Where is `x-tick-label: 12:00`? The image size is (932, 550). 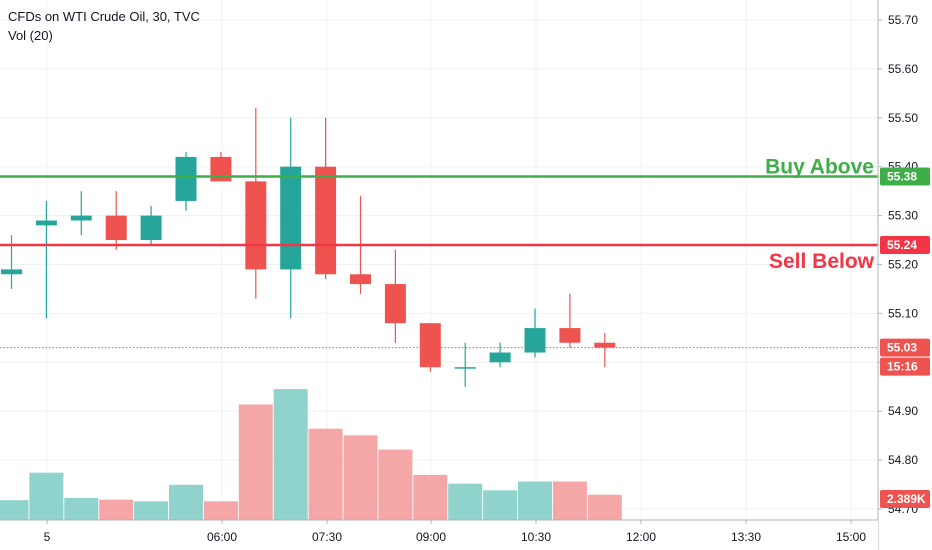 x-tick-label: 12:00 is located at coordinates (641, 537).